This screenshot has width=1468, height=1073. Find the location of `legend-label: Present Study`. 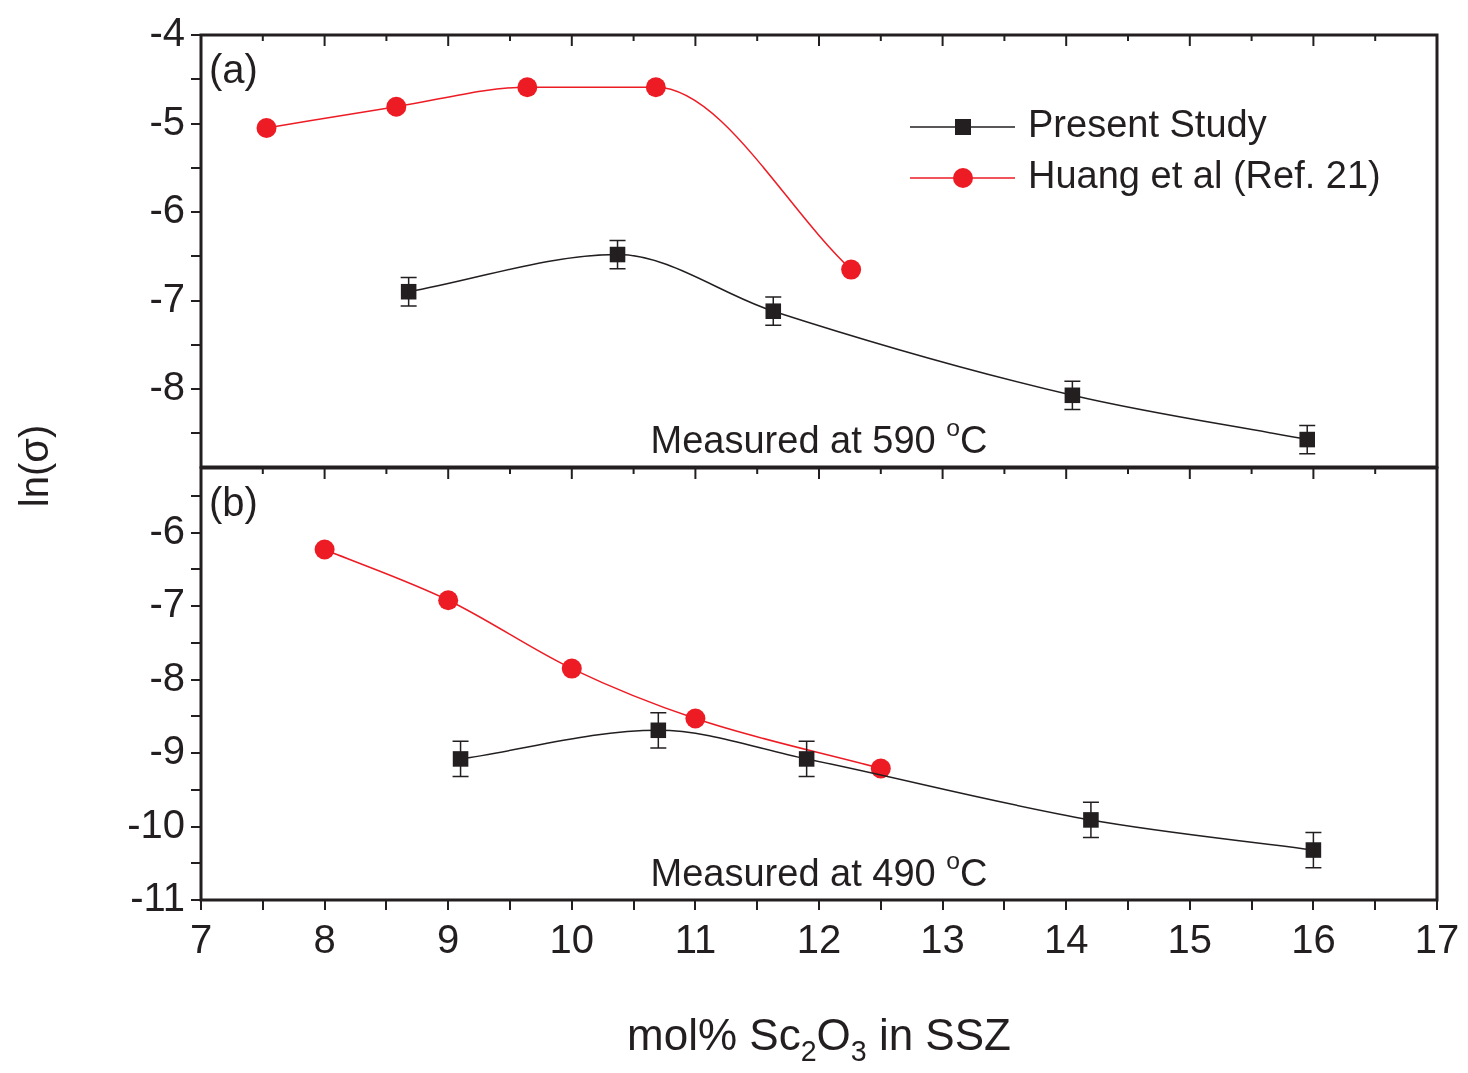

legend-label: Present Study is located at coordinates (1147, 124).